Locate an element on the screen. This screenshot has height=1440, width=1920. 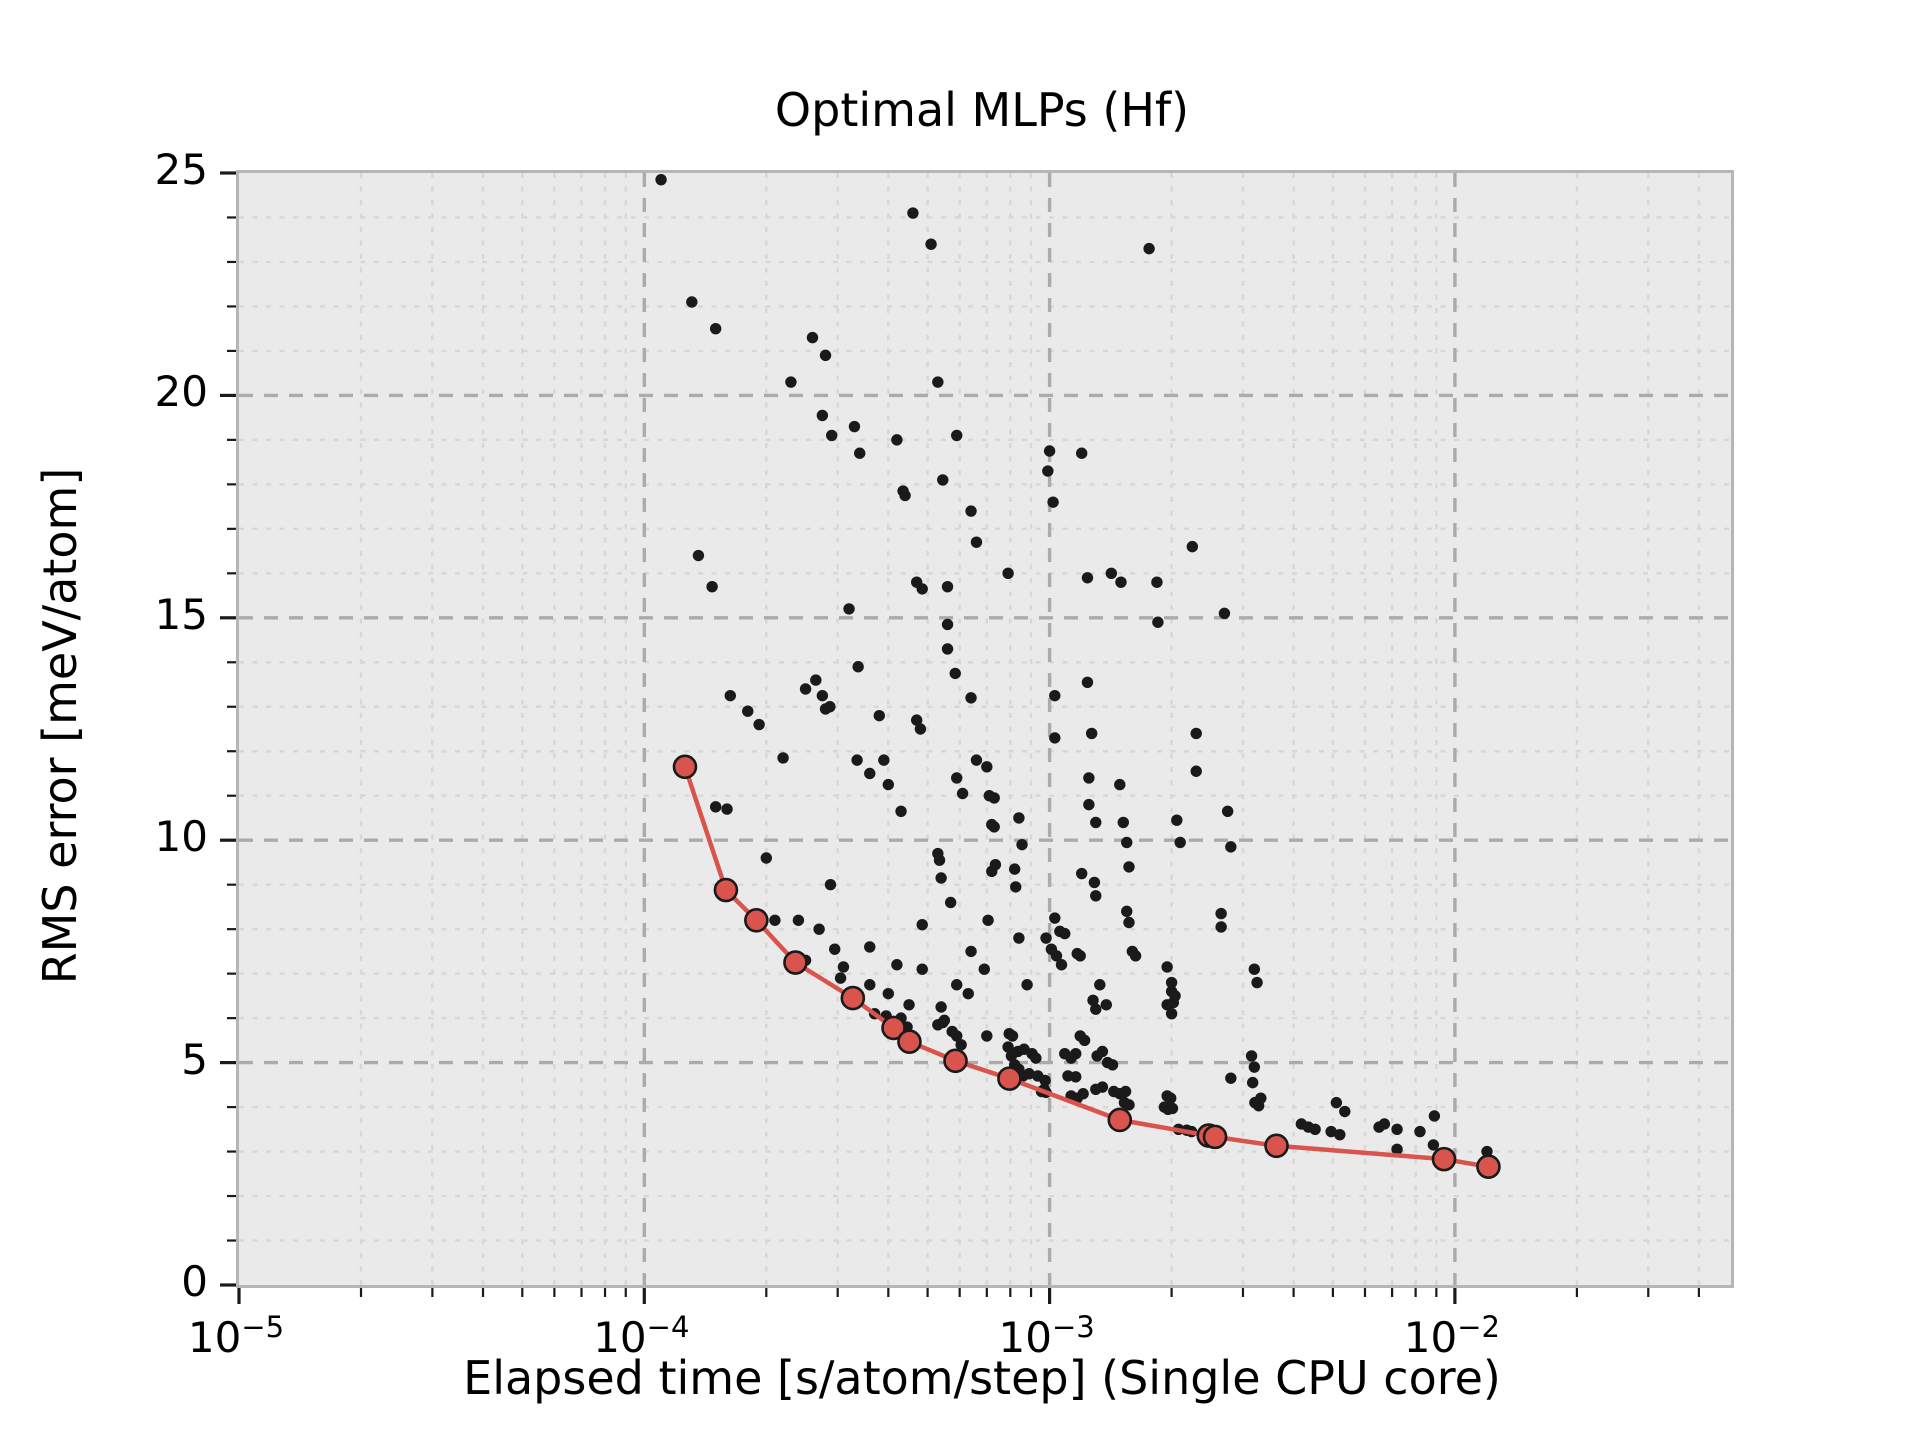
x-tick-label: 10⁻² is located at coordinates (1451, 1336).